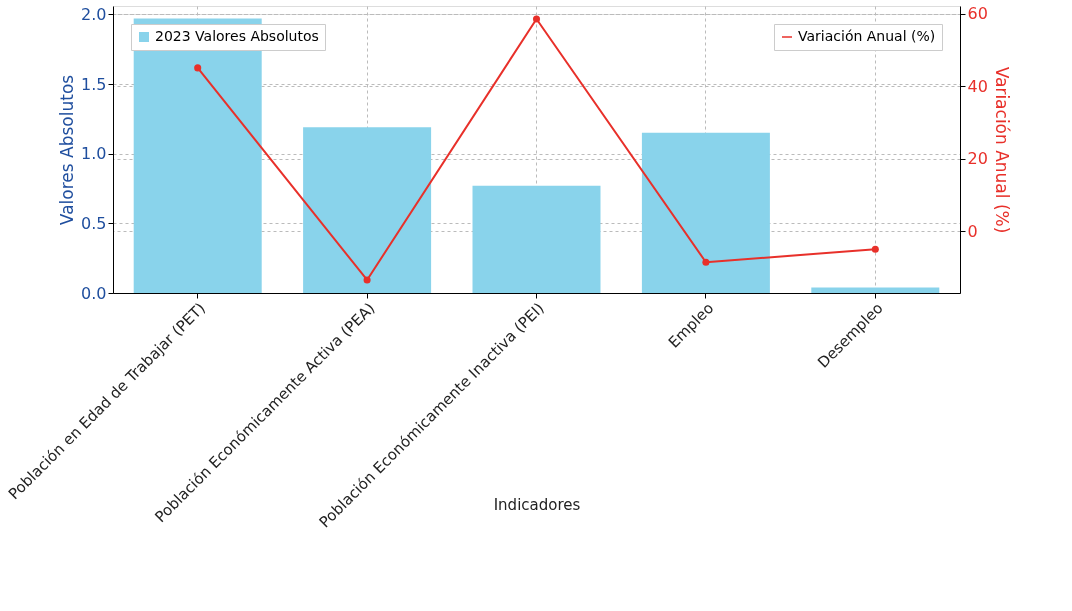  Describe the element at coordinates (237, 36) in the screenshot. I see `legend-label: 2023 Valores Absolutos` at that location.